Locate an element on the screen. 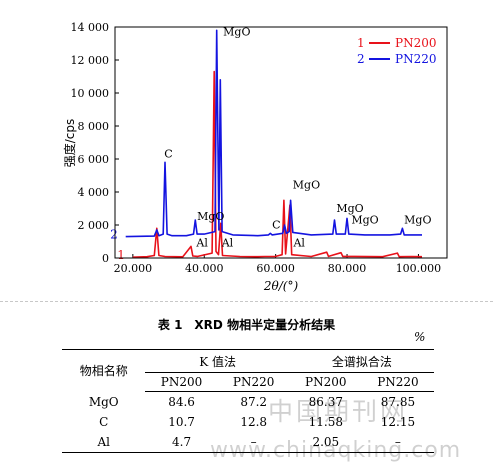 Image resolution: width=493 pixels, height=465 pixels. header-full-pattern: 全谱拟合法 is located at coordinates (361, 361).